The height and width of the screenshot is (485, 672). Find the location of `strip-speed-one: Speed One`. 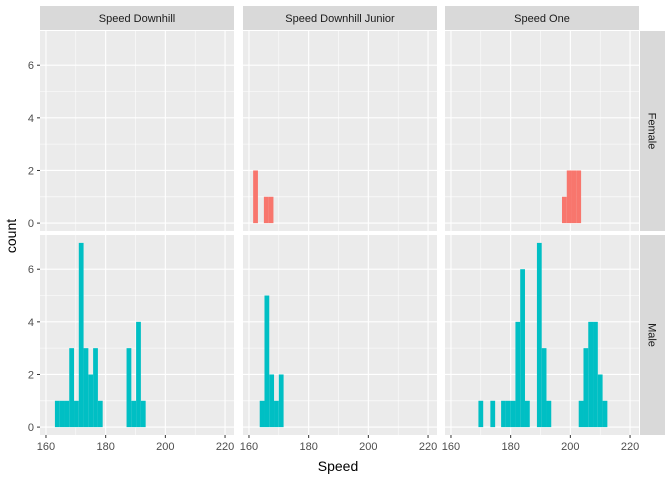

strip-speed-one: Speed One is located at coordinates (542, 18).